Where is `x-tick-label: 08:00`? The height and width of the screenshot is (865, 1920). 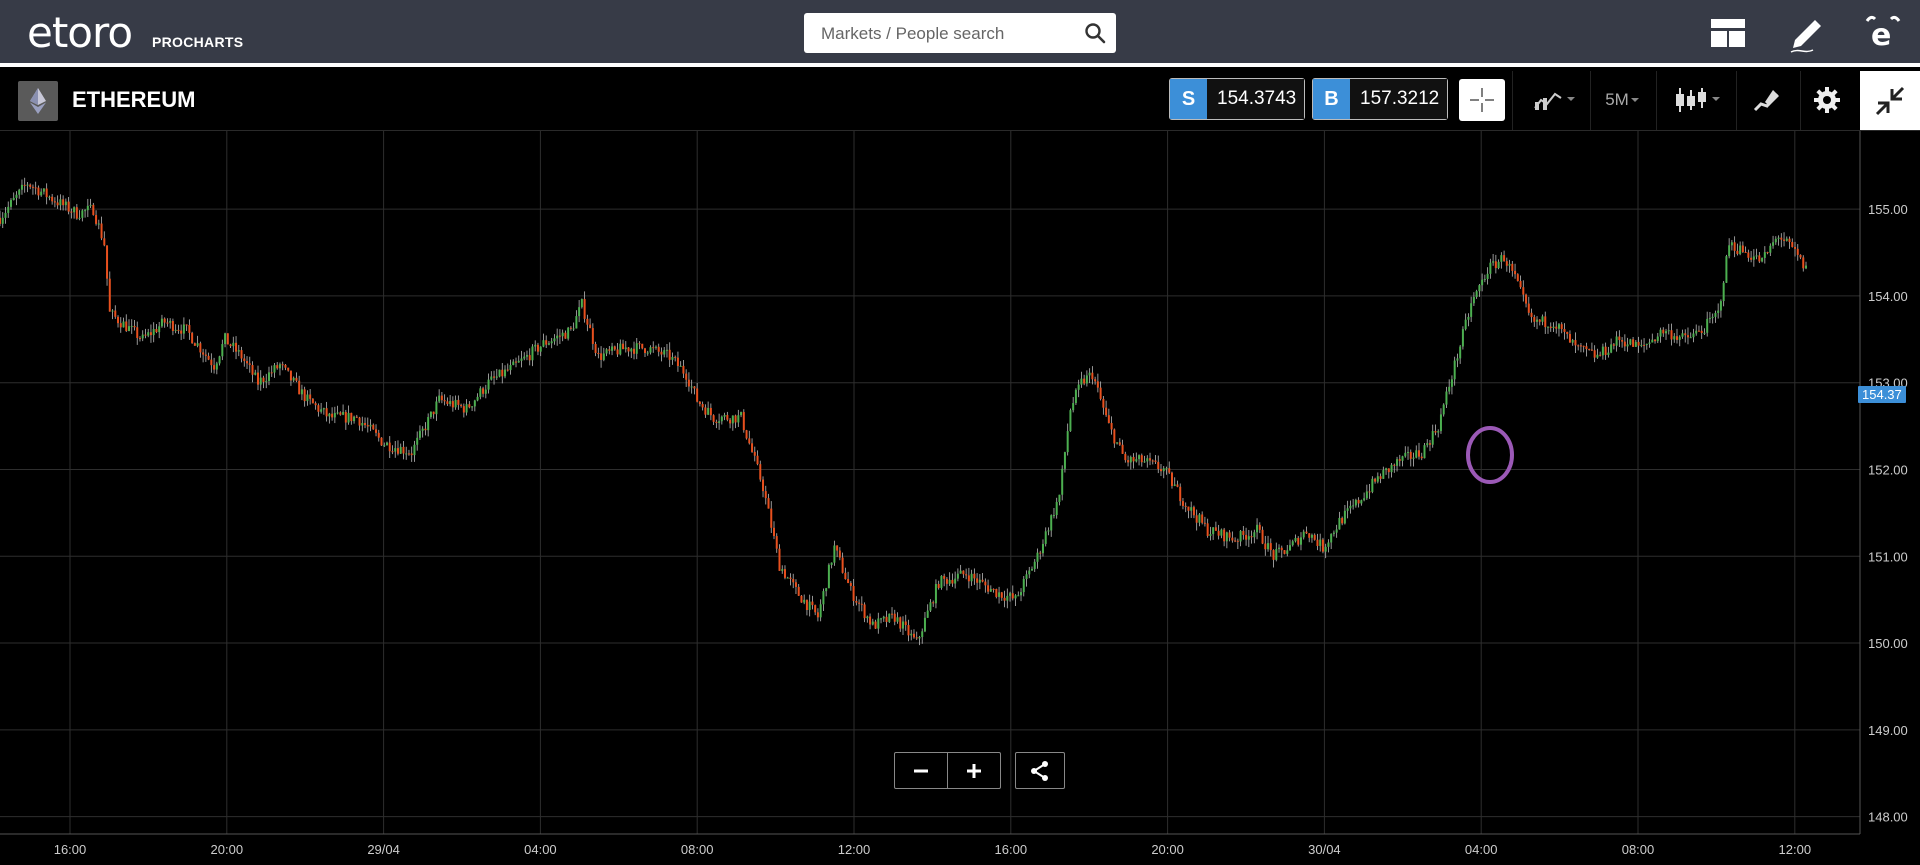
x-tick-label: 08:00 is located at coordinates (697, 849).